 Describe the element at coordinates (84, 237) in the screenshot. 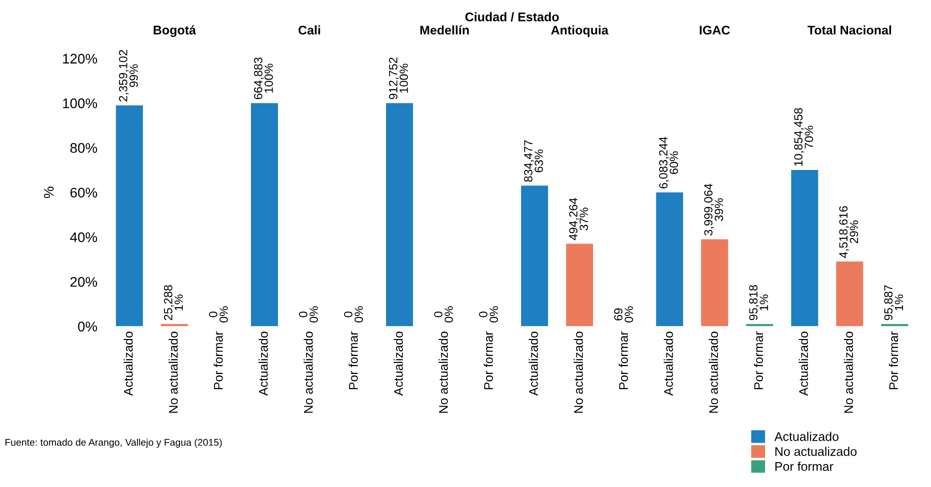

I see `y-tick-label: 40%` at that location.